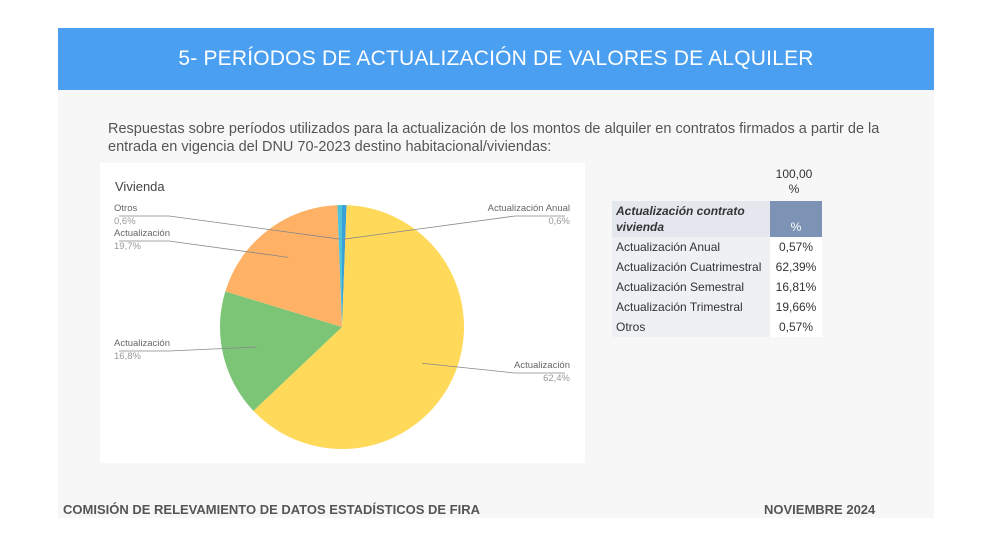 This screenshot has width=992, height=558. What do you see at coordinates (796, 287) in the screenshot?
I see `row-value: 16,81%` at bounding box center [796, 287].